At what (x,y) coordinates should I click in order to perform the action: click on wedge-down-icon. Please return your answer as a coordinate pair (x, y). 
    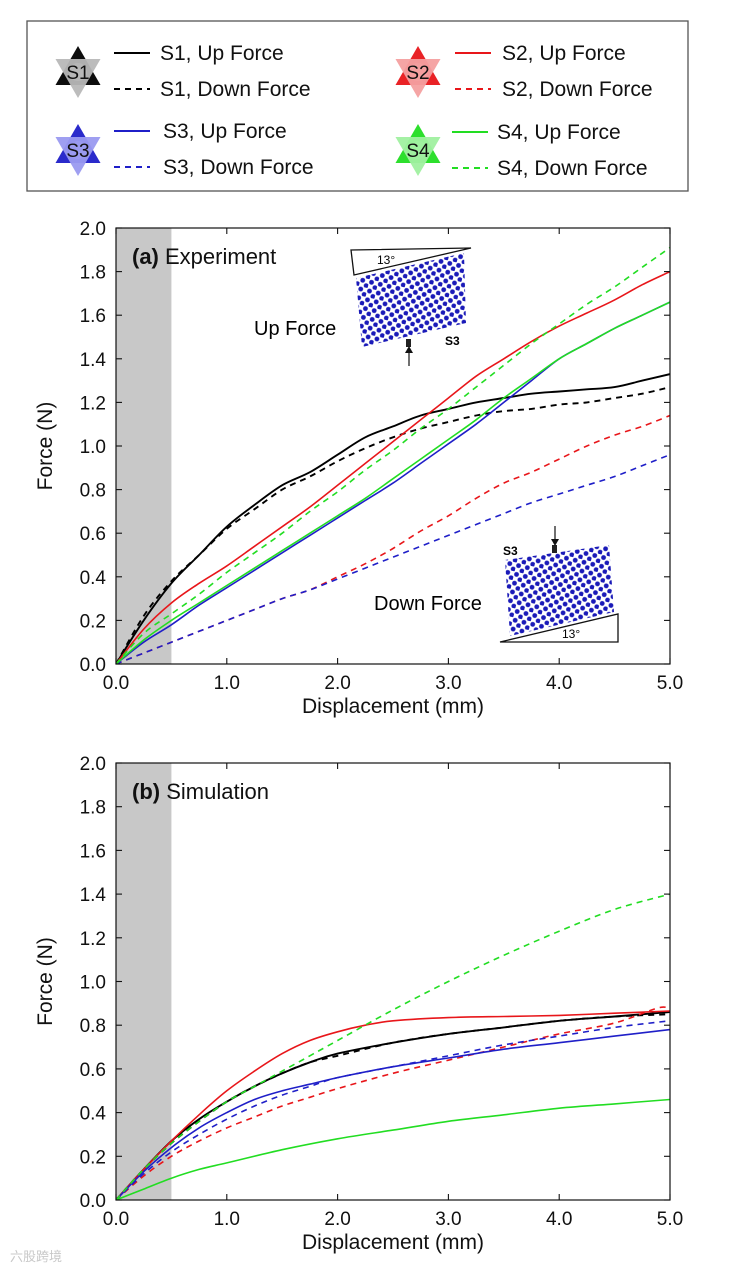
    Looking at the image, I should click on (559, 628).